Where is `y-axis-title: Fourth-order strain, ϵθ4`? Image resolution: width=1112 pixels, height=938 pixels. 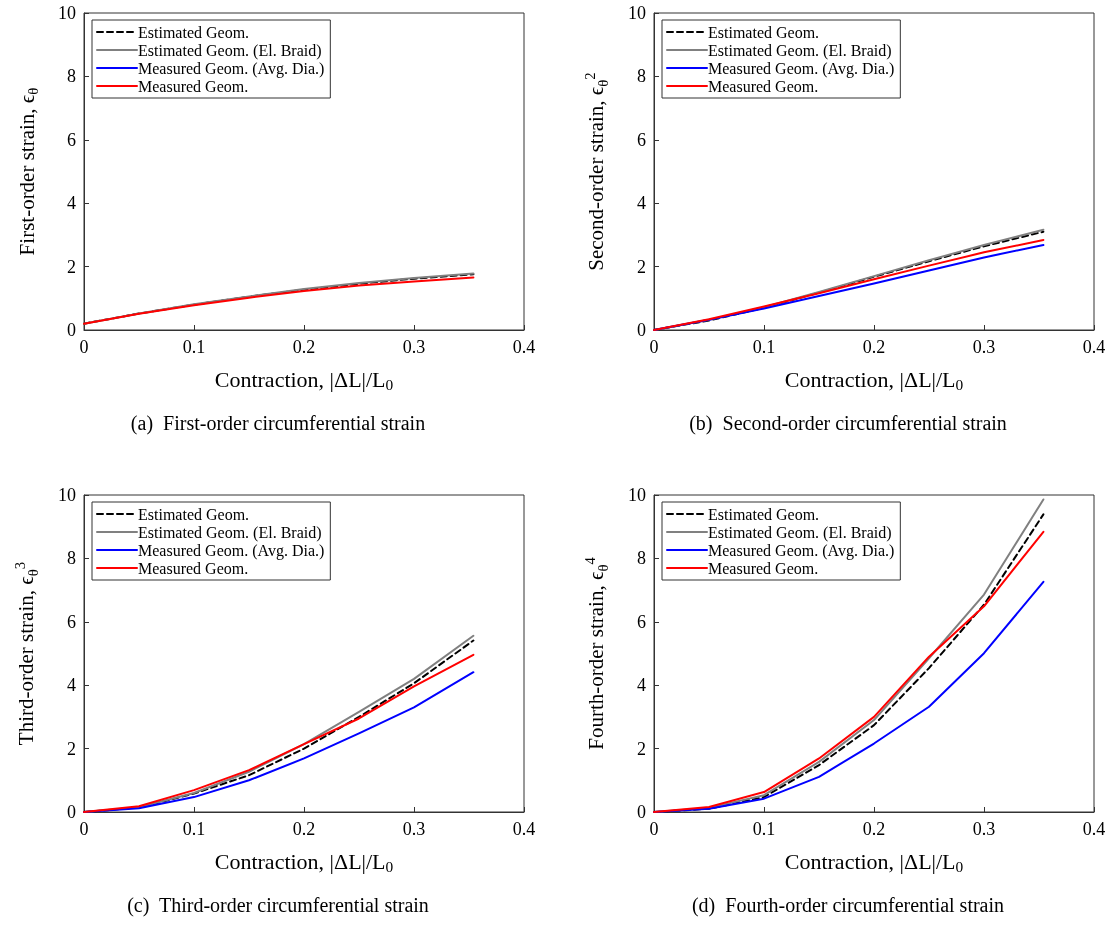 y-axis-title: Fourth-order strain, ϵθ4 is located at coordinates (596, 653).